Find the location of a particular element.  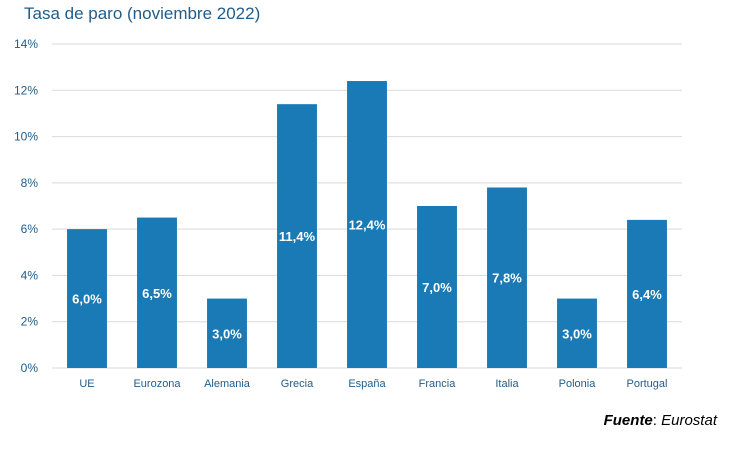

x-tick-label: Italia is located at coordinates (507, 384).